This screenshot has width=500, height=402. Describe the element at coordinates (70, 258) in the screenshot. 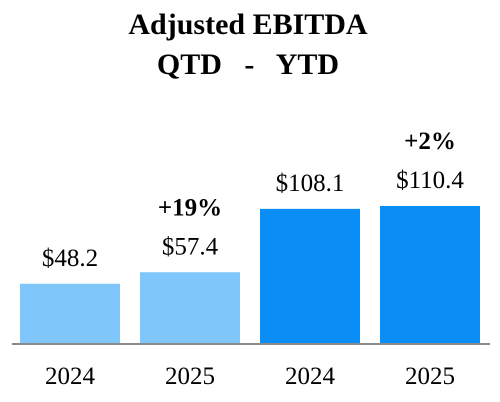

I see `value-label-1: $48.2` at that location.